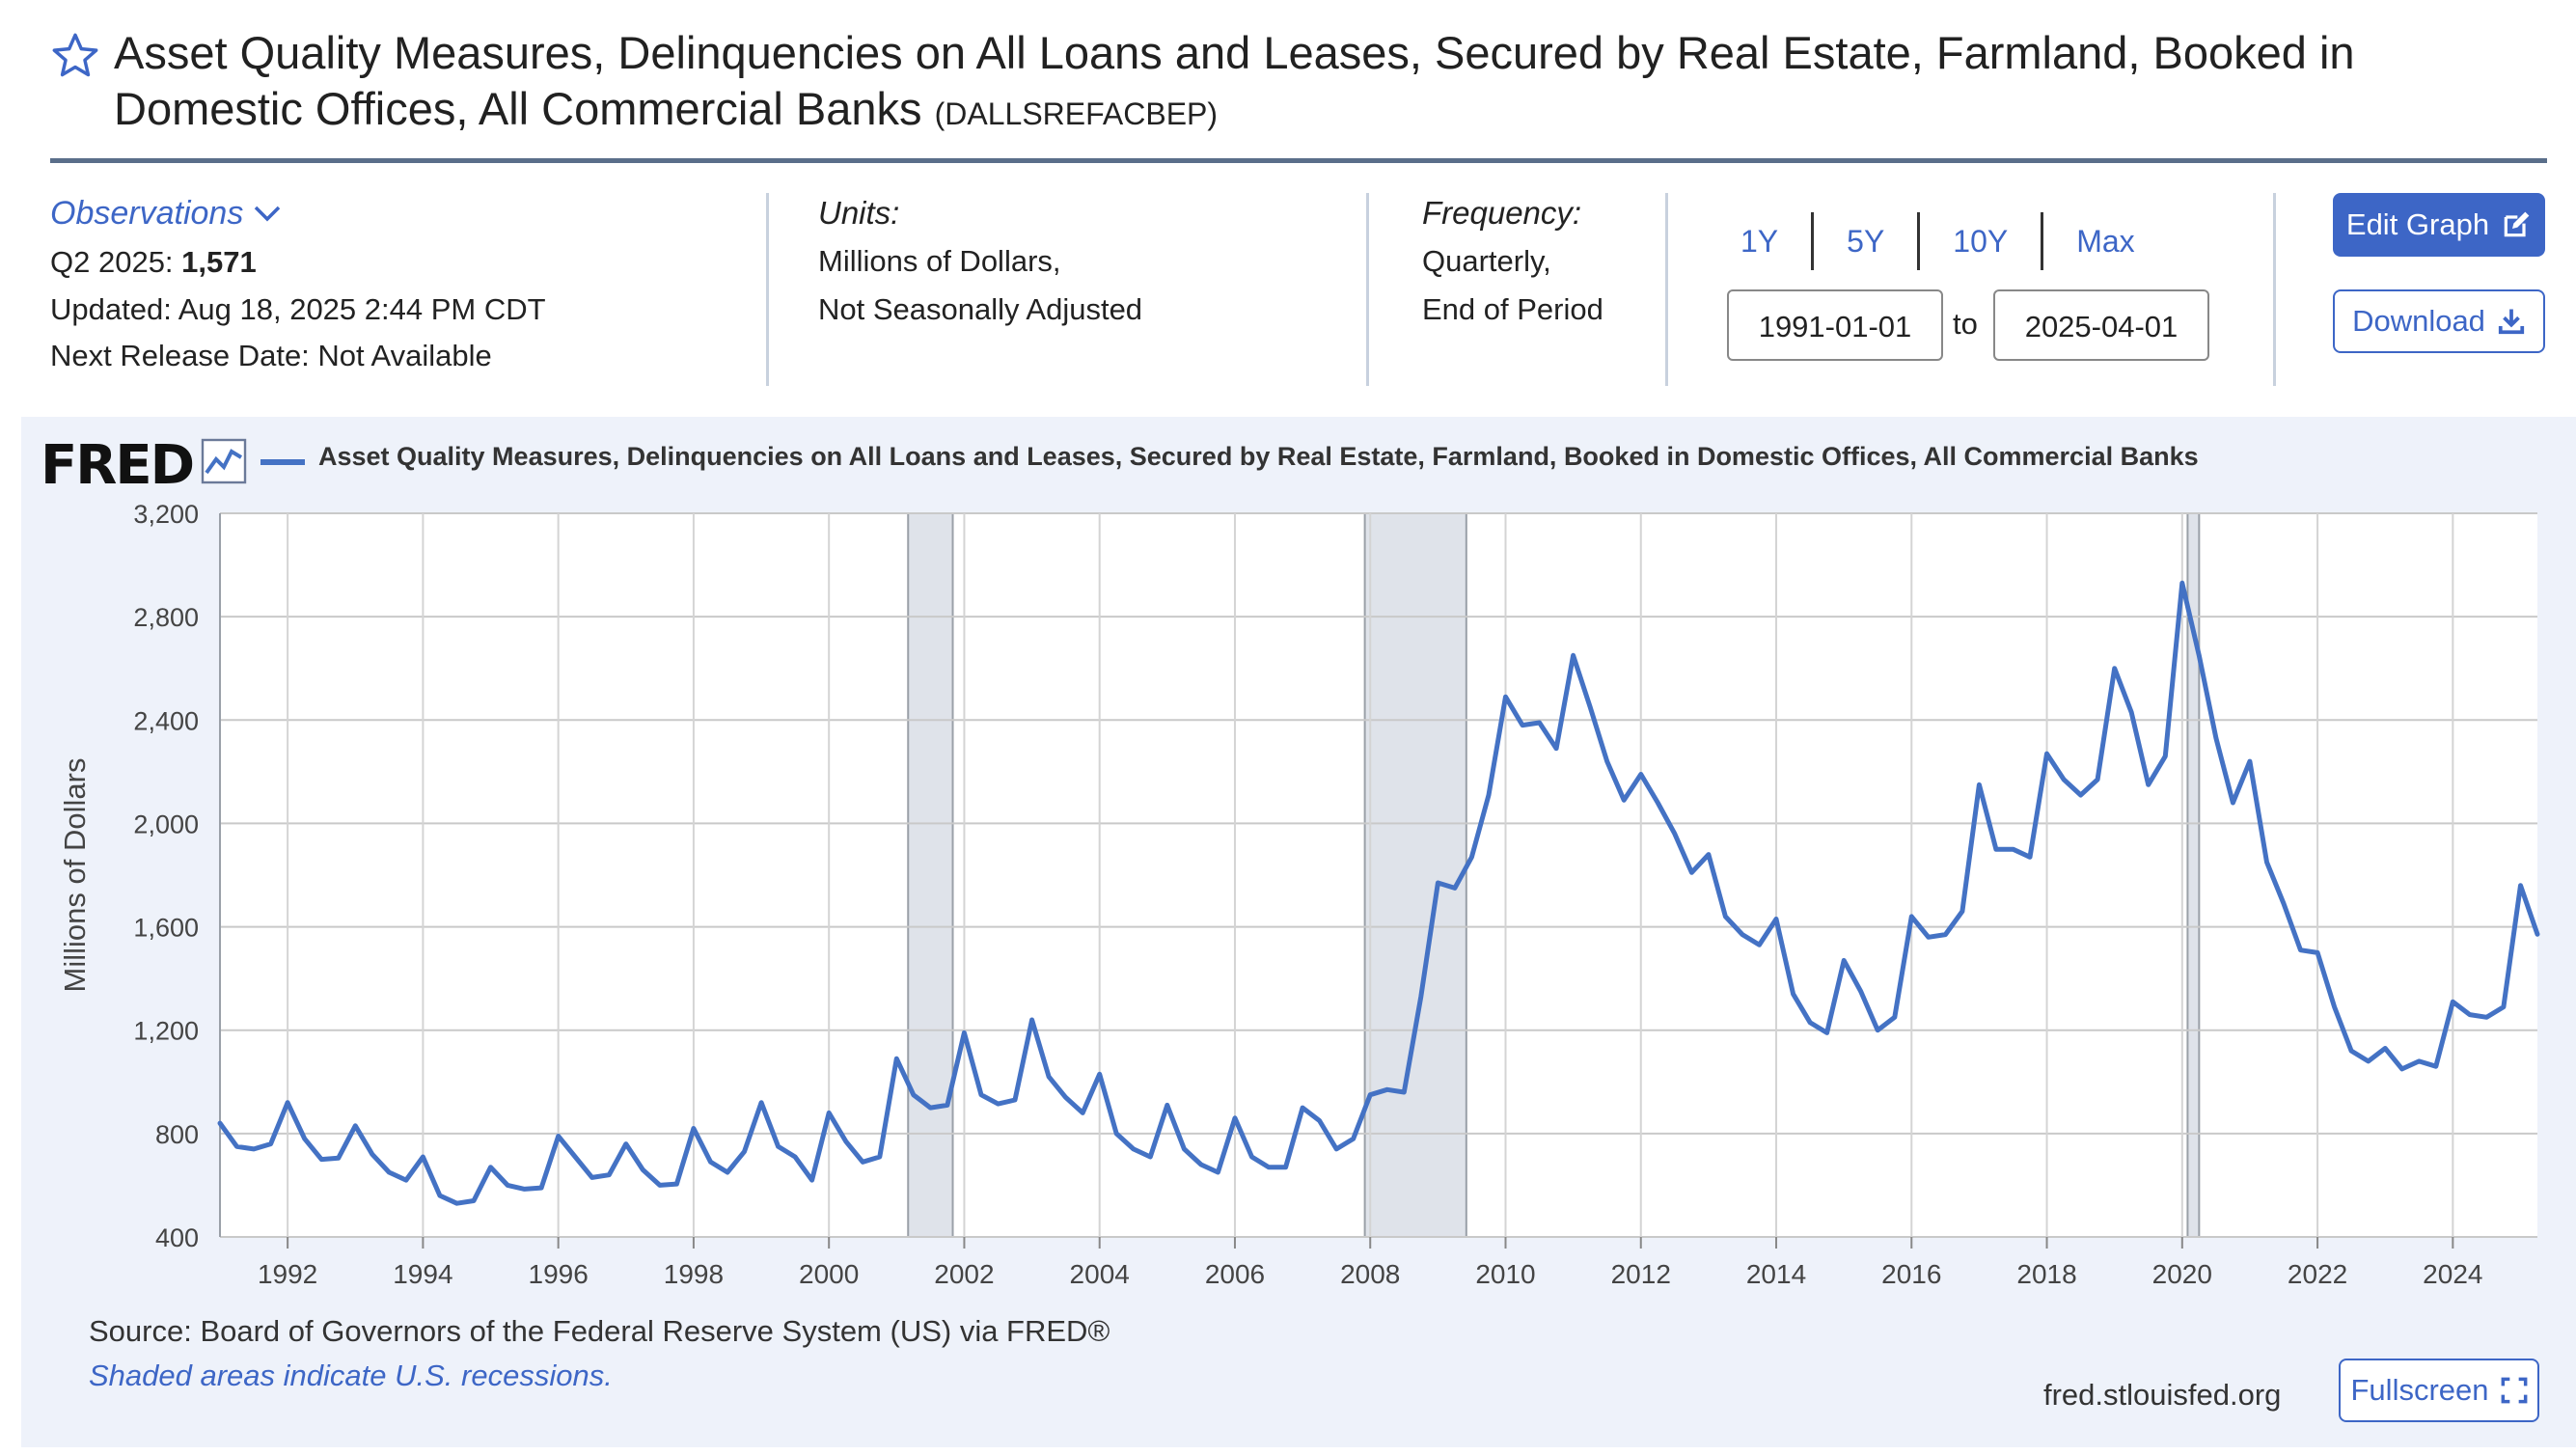 This screenshot has width=2576, height=1455. What do you see at coordinates (2453, 1272) in the screenshot?
I see `x-tick-label: 2024` at bounding box center [2453, 1272].